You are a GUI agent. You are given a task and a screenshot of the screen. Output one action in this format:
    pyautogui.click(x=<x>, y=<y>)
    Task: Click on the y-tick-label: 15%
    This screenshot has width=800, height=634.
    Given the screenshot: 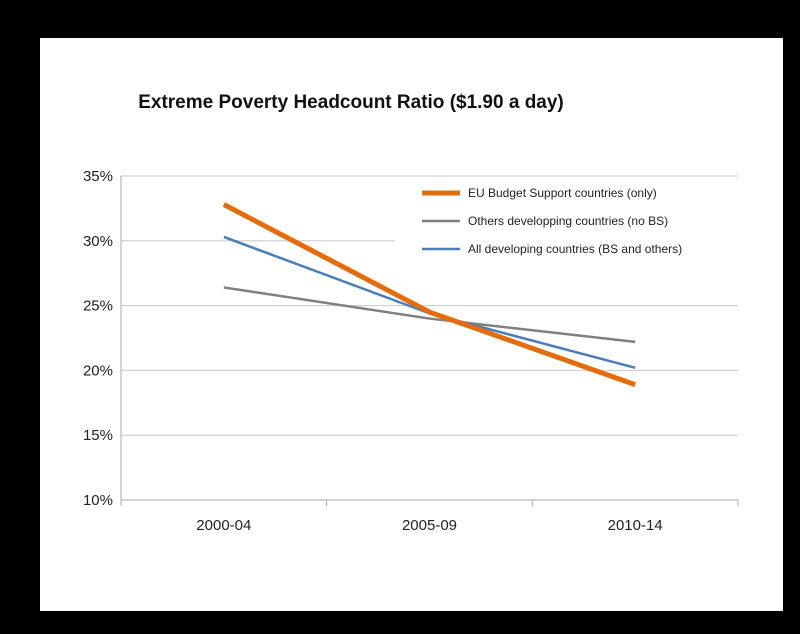 What is the action you would take?
    pyautogui.click(x=98, y=435)
    